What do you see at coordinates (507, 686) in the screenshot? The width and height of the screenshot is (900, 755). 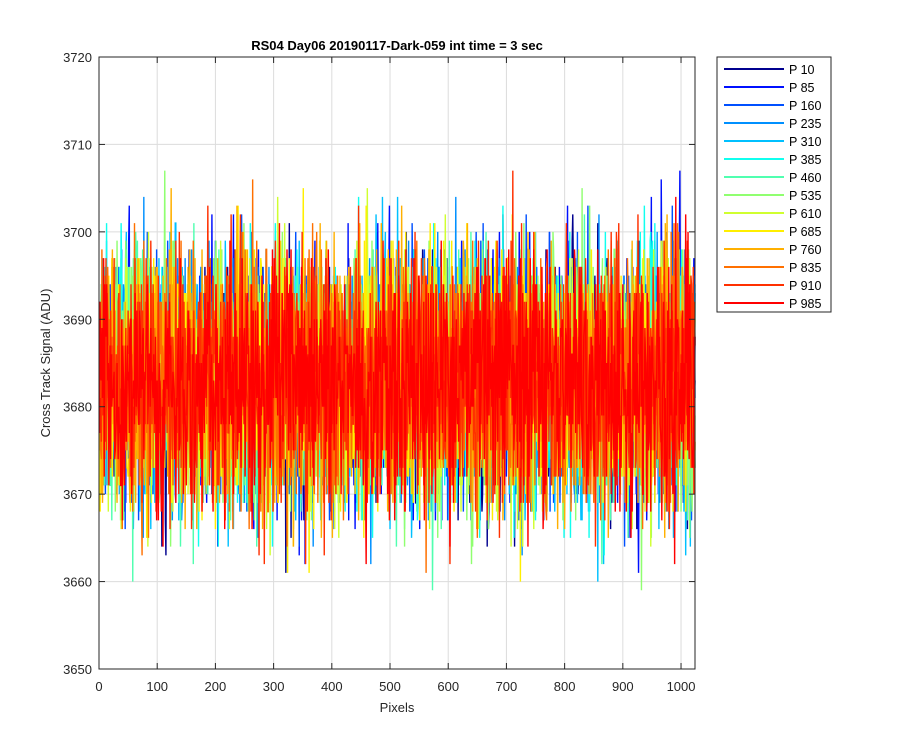 I see `x-tick-label: 700` at bounding box center [507, 686].